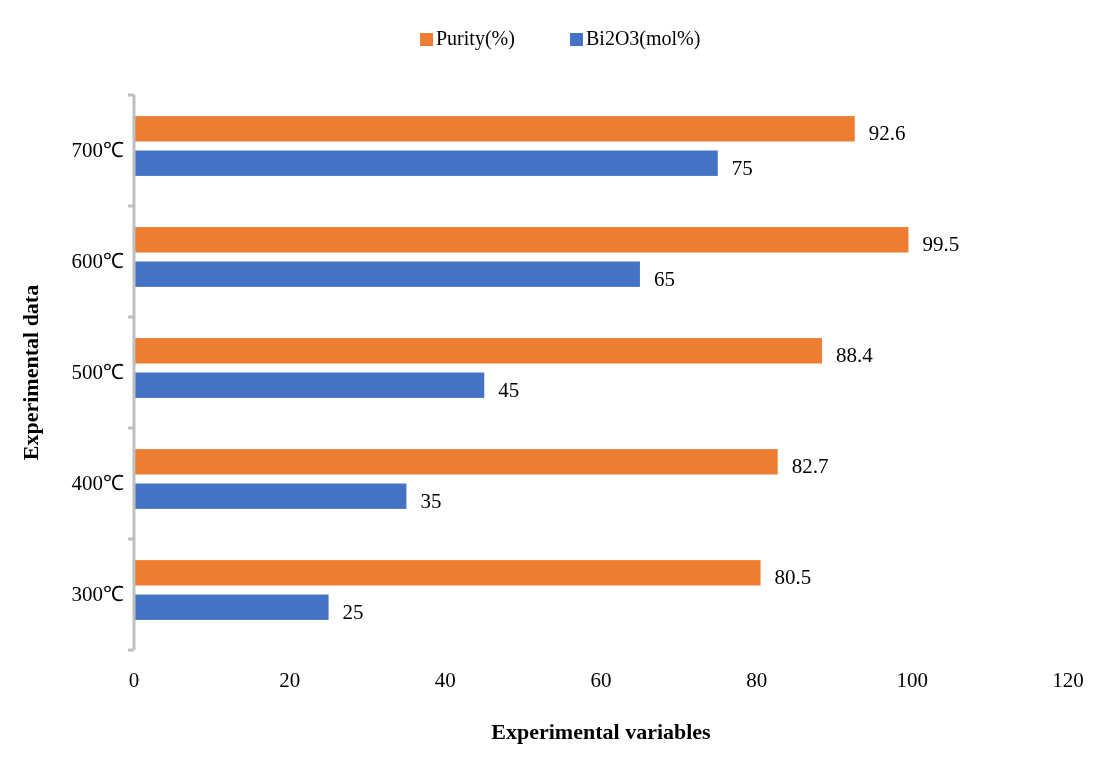 This screenshot has width=1097, height=765. Describe the element at coordinates (757, 680) in the screenshot. I see `x-tick-label: 80` at that location.